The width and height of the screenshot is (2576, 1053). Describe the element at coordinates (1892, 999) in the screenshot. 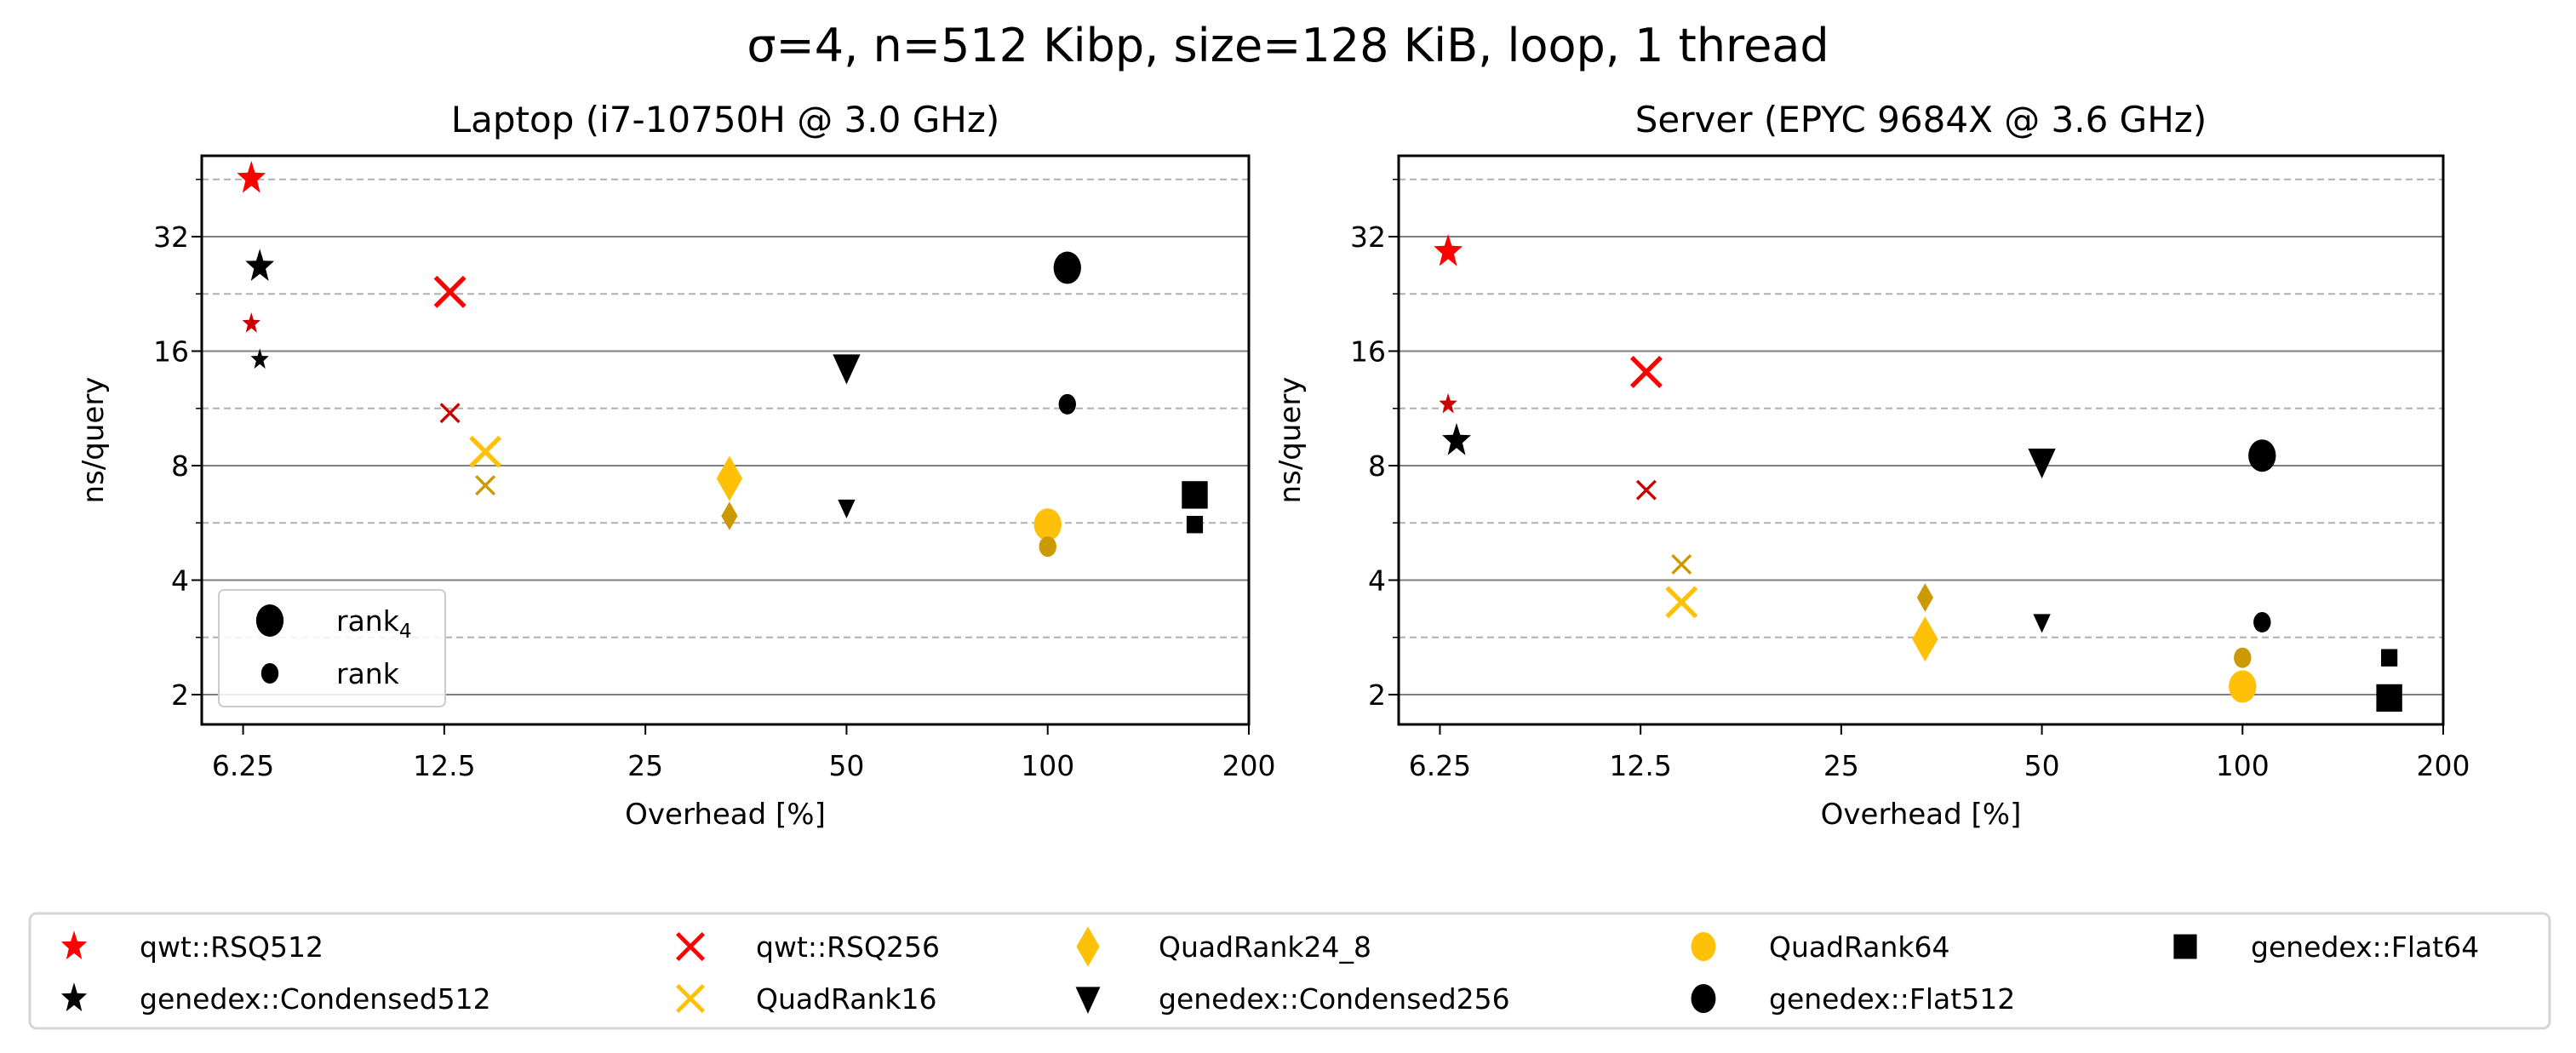

I see `legend-label: genedex::Flat512` at that location.